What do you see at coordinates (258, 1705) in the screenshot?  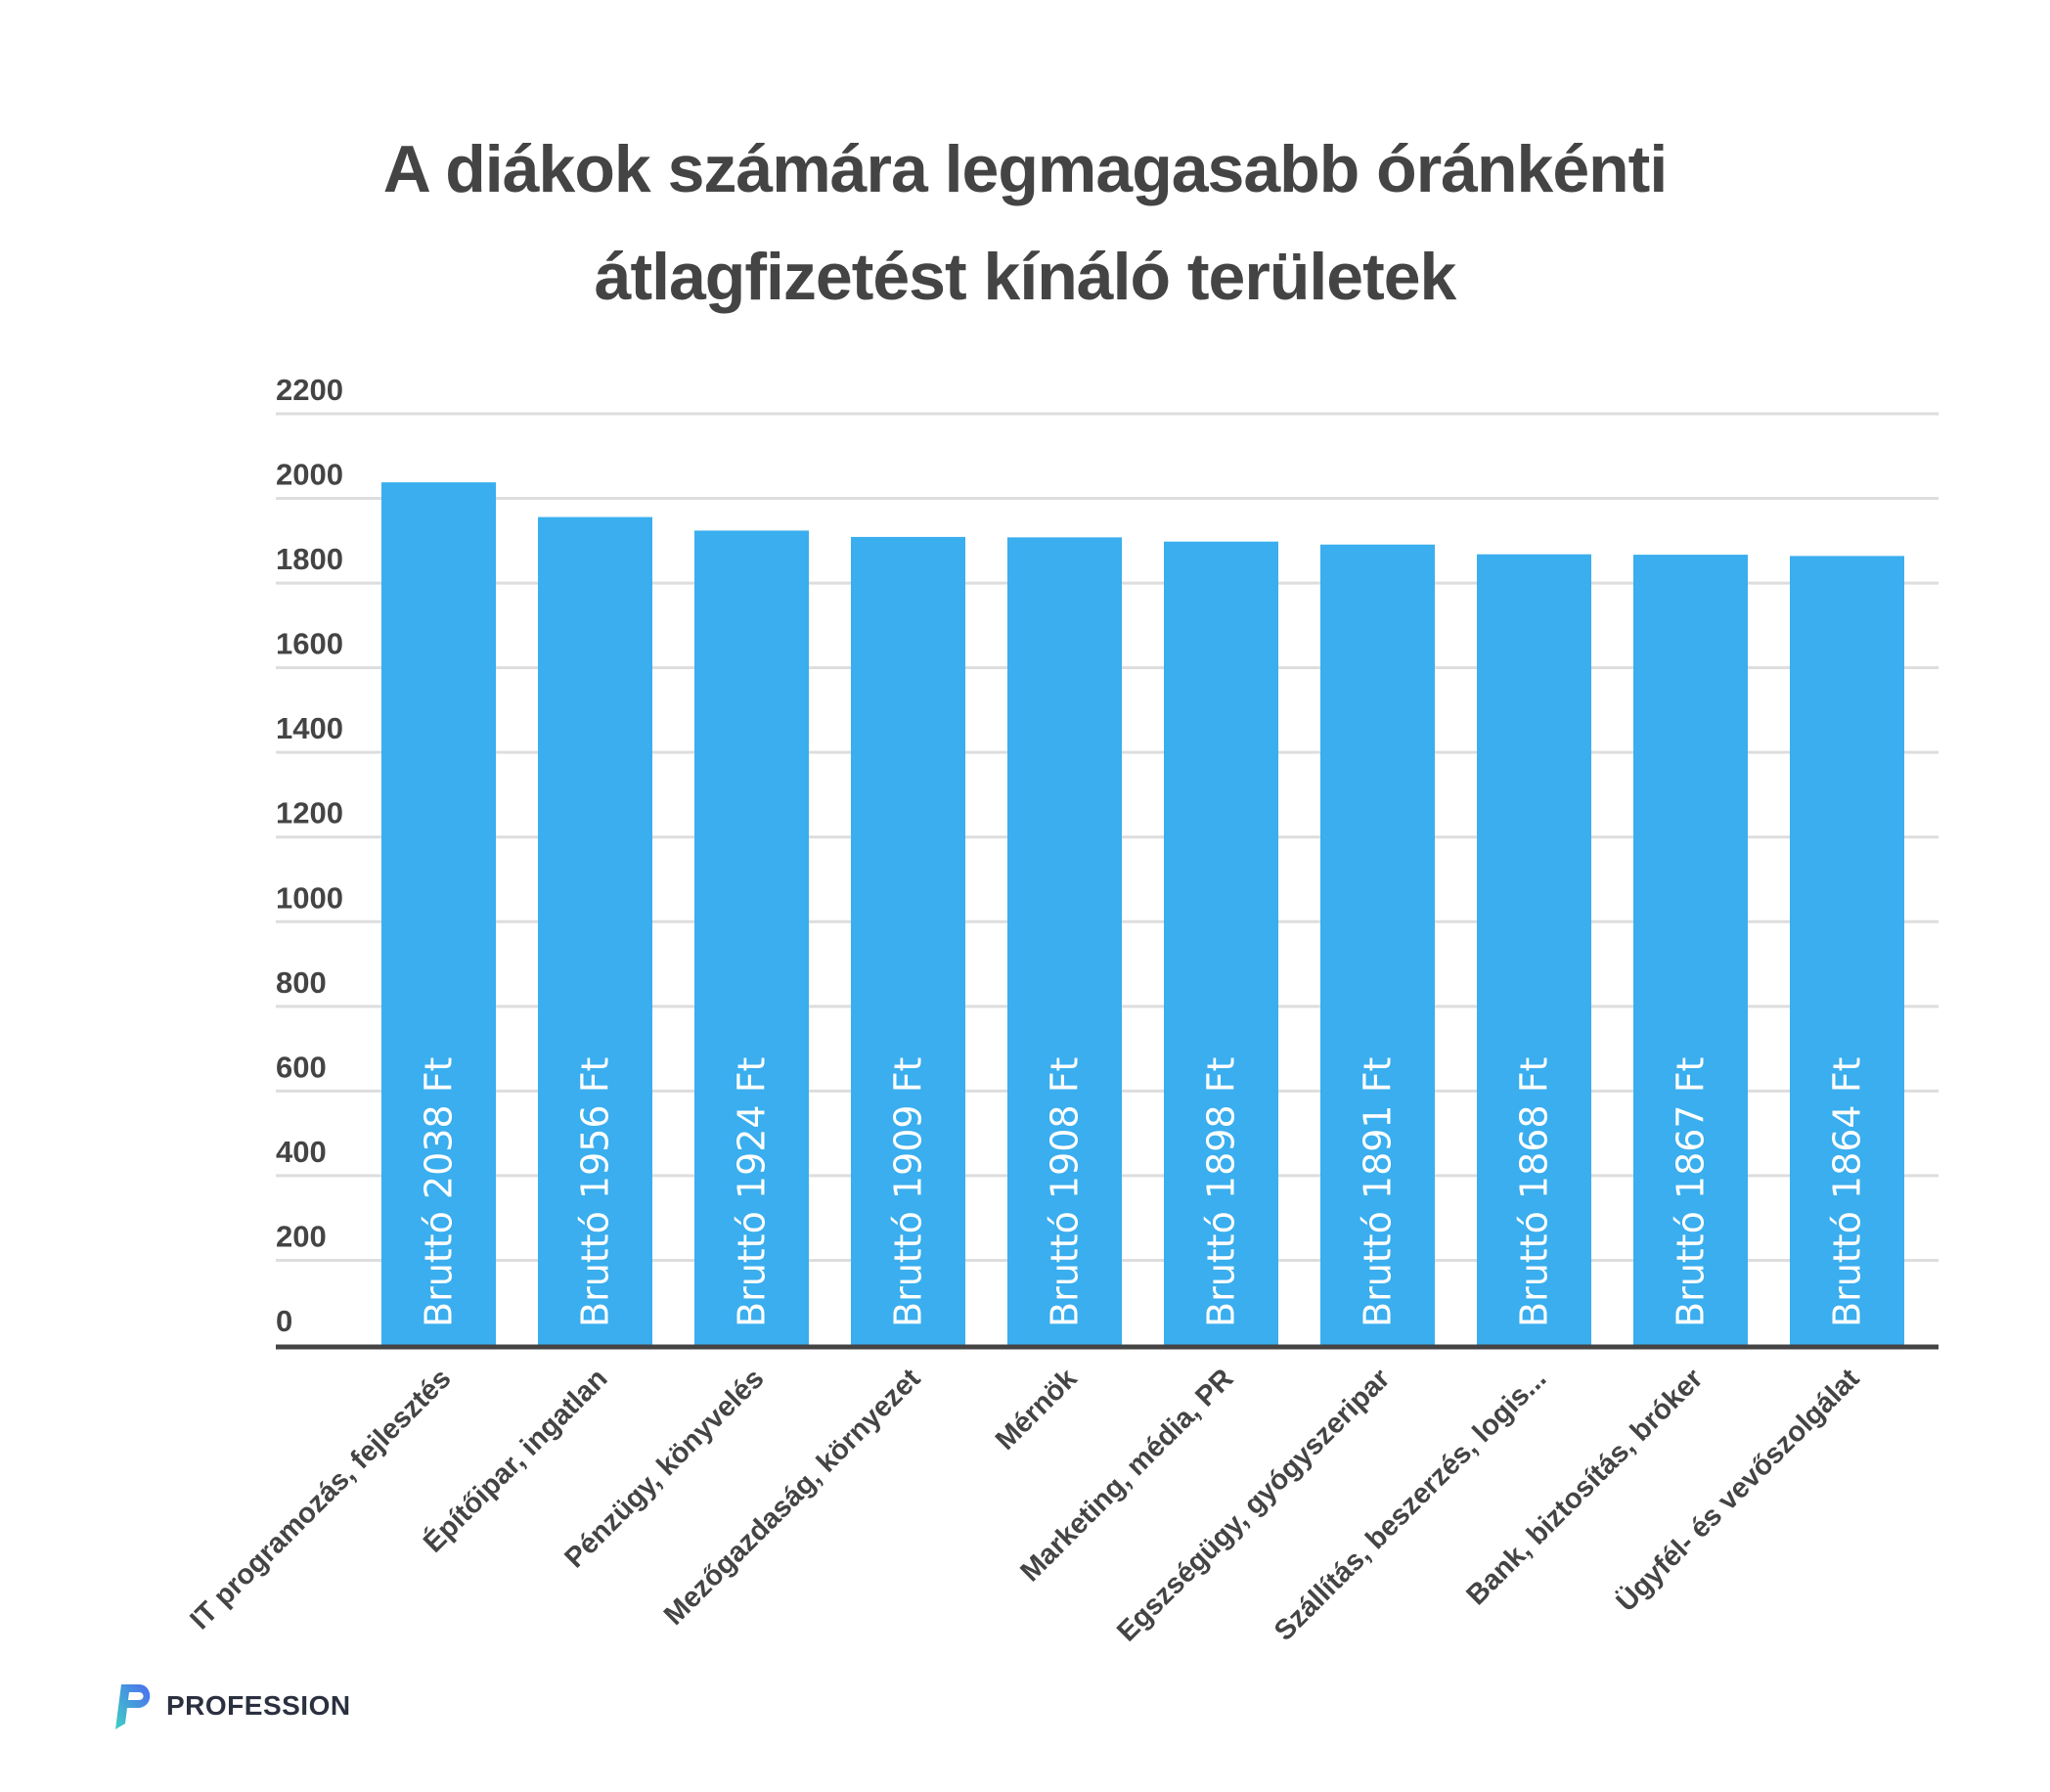 I see `logo-text: PROFESSION` at bounding box center [258, 1705].